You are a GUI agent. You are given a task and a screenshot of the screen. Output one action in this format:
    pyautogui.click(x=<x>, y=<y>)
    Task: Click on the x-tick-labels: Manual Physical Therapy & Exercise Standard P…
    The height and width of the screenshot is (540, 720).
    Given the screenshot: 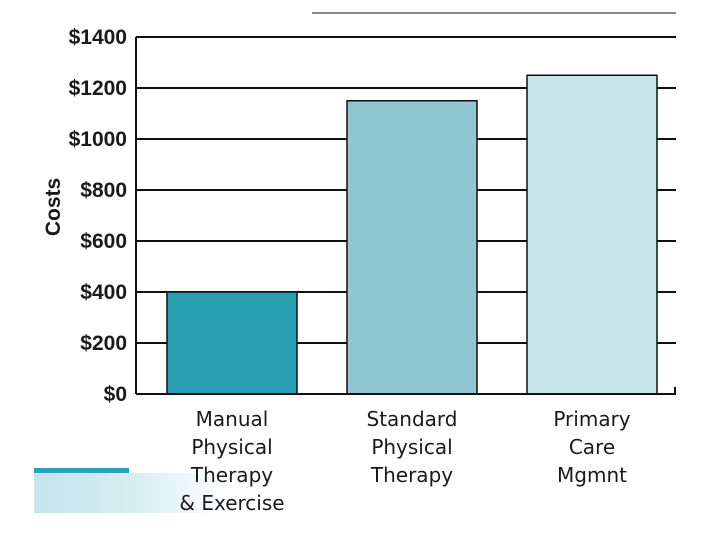 What is the action you would take?
    pyautogui.click(x=404, y=461)
    